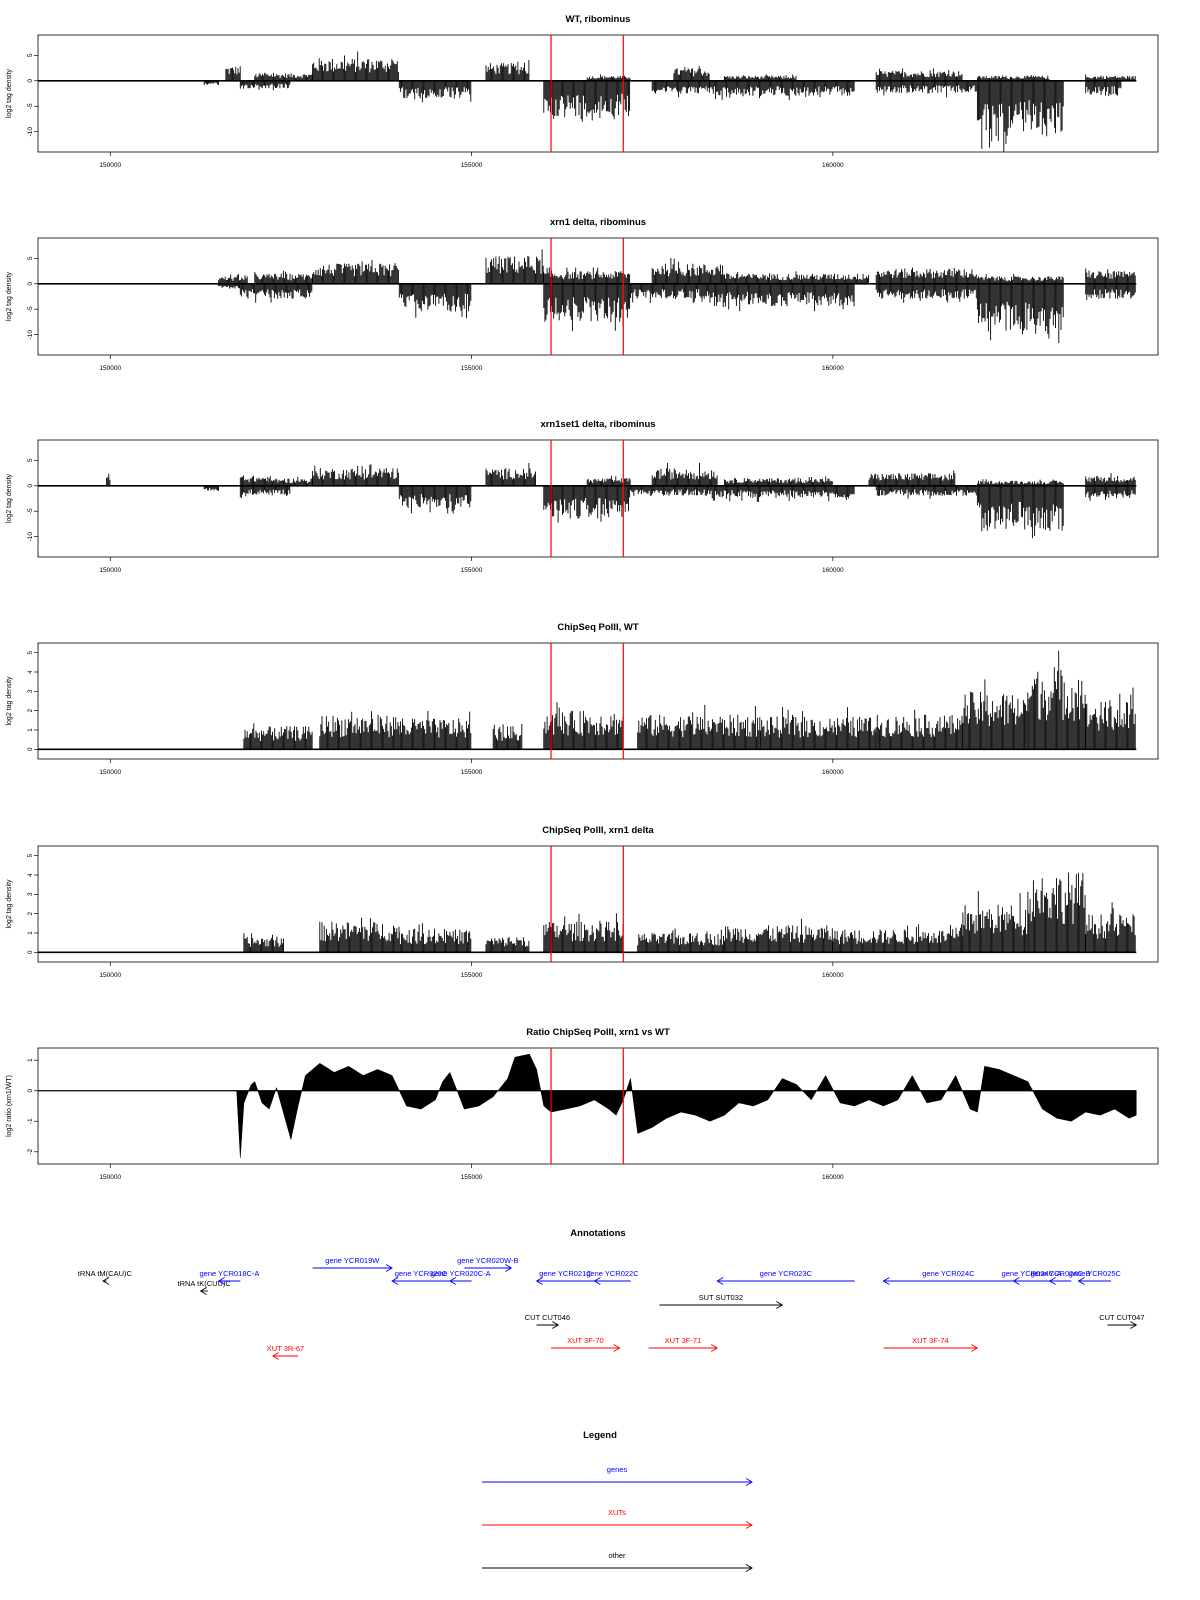 The width and height of the screenshot is (1200, 1600). What do you see at coordinates (597, 1233) in the screenshot?
I see `annotations-title: Annotations` at bounding box center [597, 1233].